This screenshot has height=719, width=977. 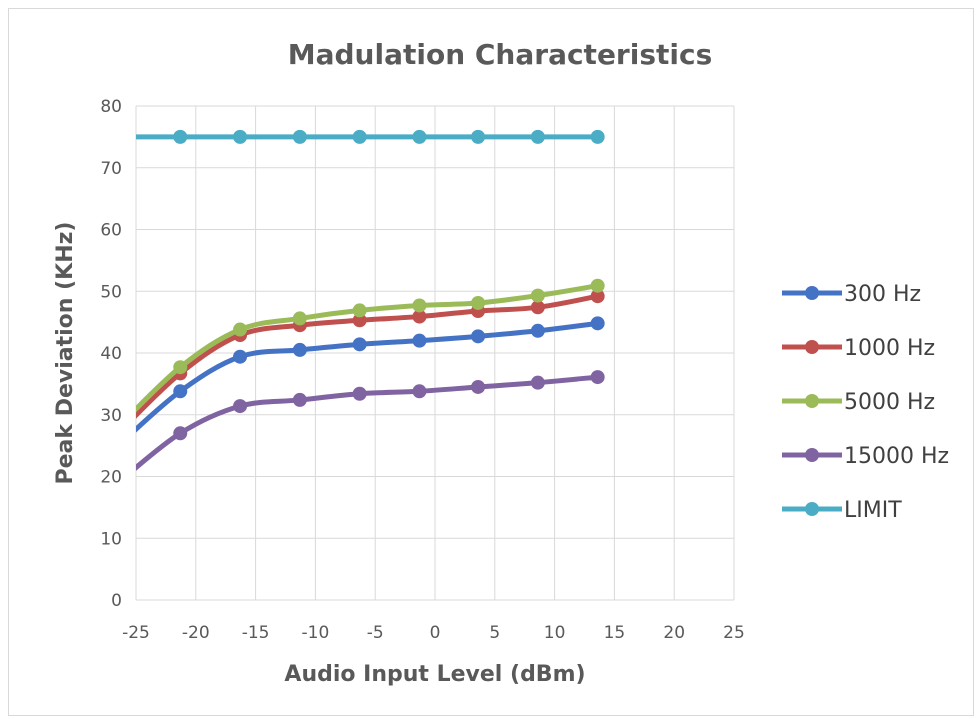 What do you see at coordinates (196, 633) in the screenshot?
I see `x-tick-label: -20` at bounding box center [196, 633].